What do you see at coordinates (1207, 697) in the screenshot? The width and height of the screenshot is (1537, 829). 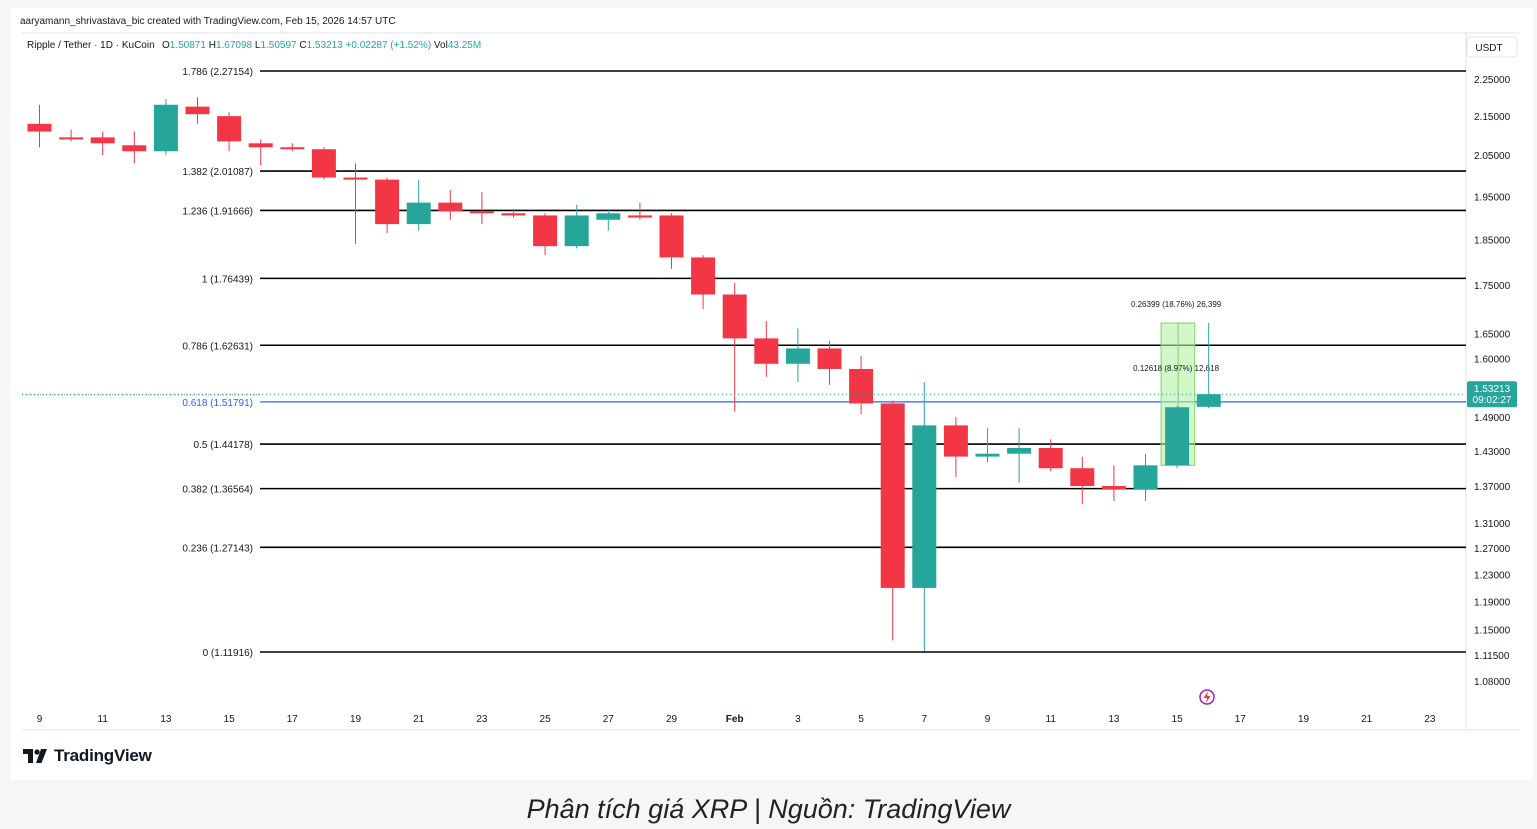 I see `lightning-icon` at bounding box center [1207, 697].